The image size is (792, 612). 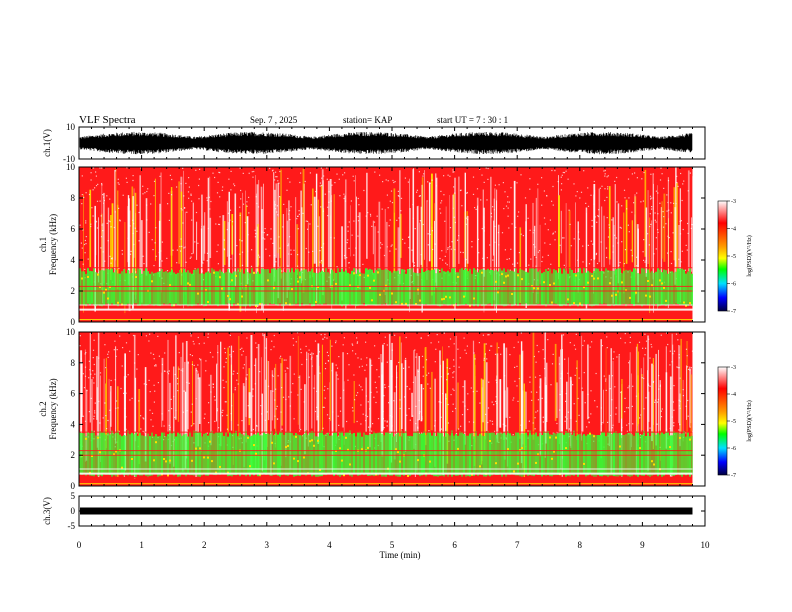 I want to click on ch1-spec-ytick-label: 2, so click(x=73, y=291).